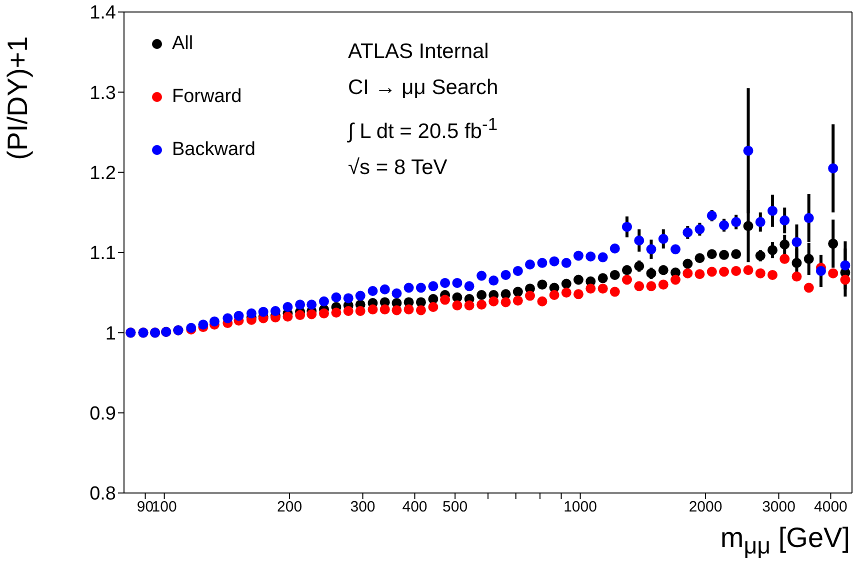  I want to click on x-tick-label: 4000, so click(831, 507).